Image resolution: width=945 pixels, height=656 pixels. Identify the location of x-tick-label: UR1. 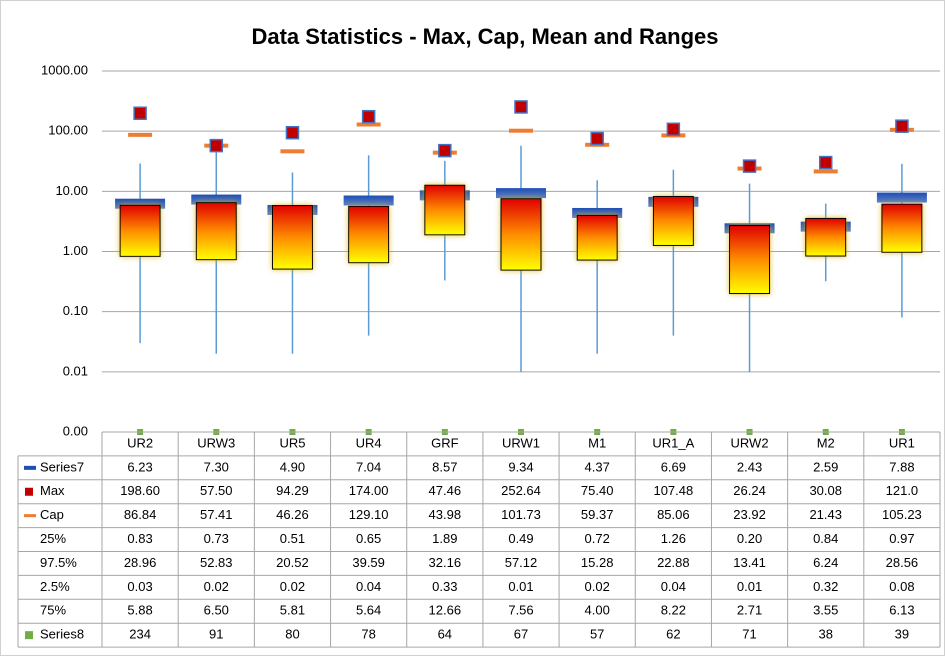
(902, 442).